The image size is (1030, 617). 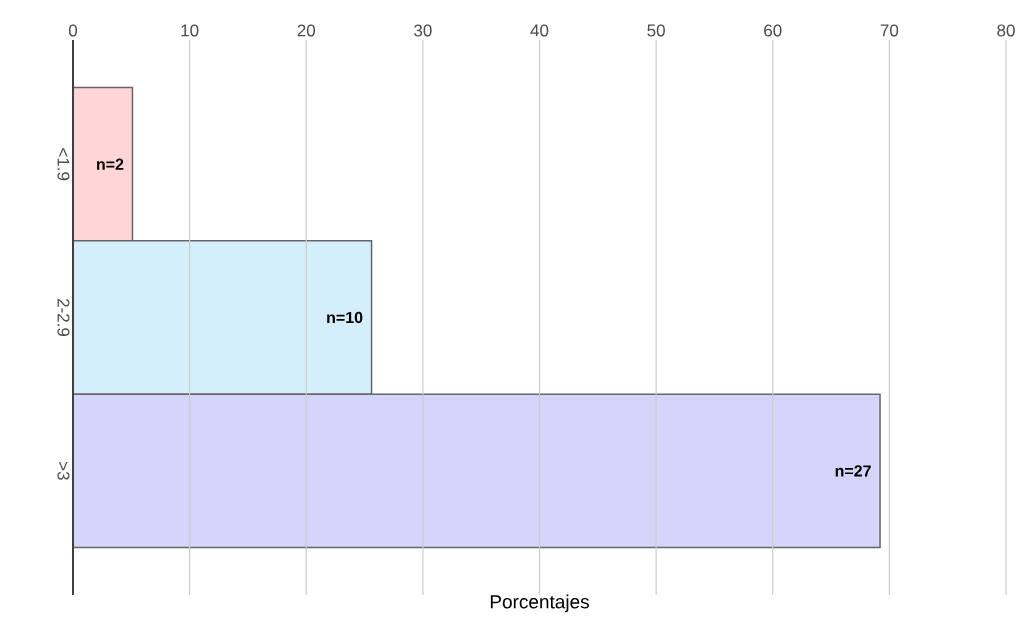 I want to click on x-axis-title: Porcentajes, so click(x=539, y=603).